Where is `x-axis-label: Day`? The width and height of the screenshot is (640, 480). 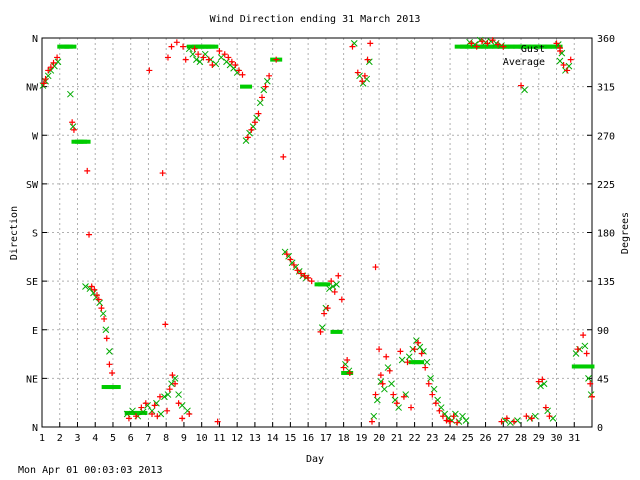
x-axis-label: Day is located at coordinates (315, 459).